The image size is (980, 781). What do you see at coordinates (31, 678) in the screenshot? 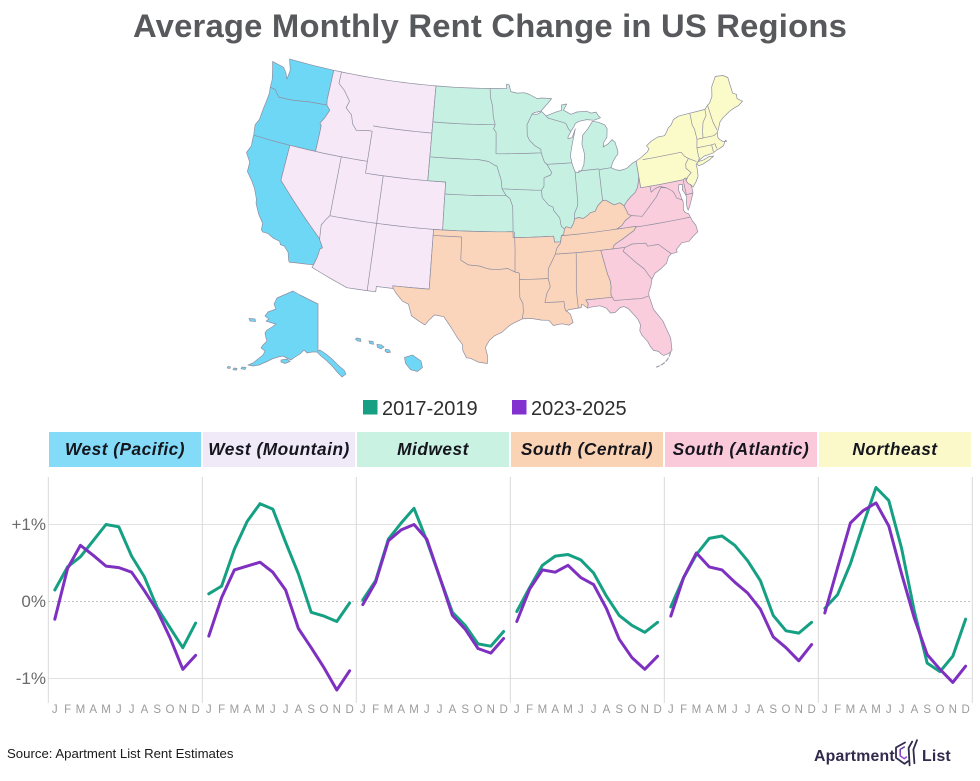
I see `svg-text: -1%` at bounding box center [31, 678].